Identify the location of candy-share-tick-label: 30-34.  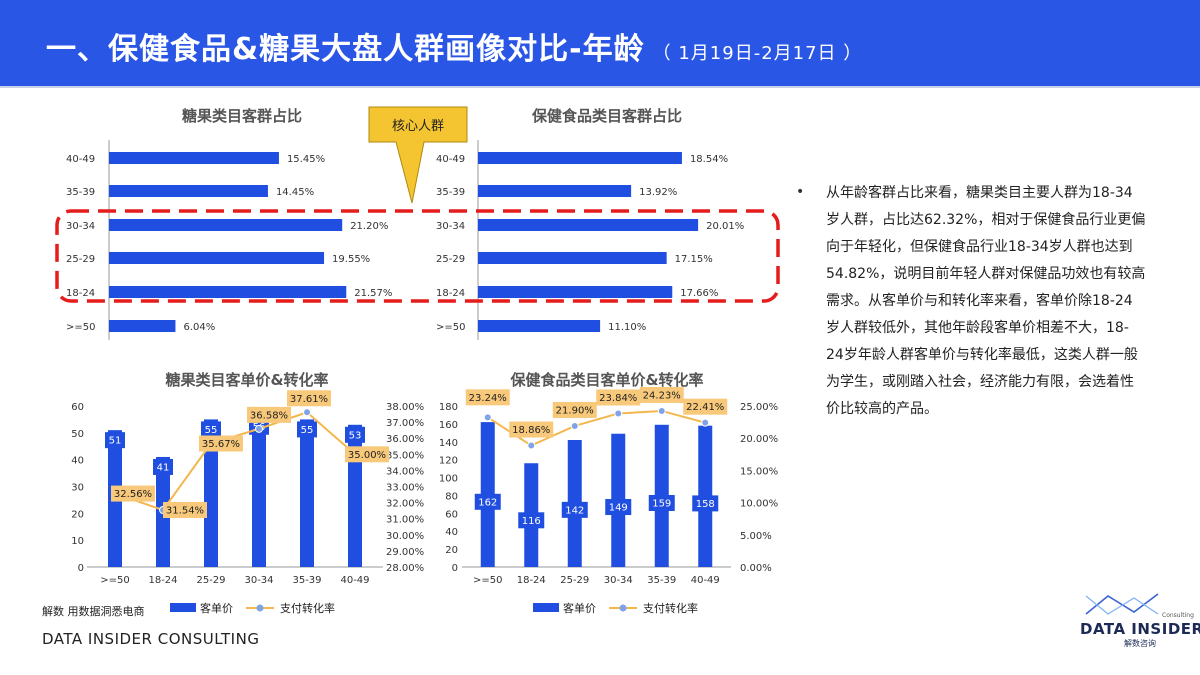
(80, 226).